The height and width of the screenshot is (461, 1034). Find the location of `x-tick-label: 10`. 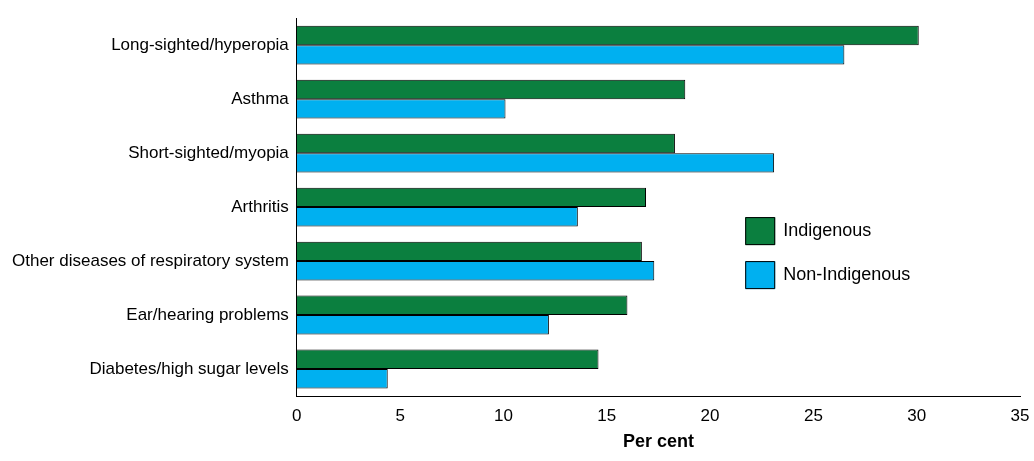

x-tick-label: 10 is located at coordinates (503, 415).